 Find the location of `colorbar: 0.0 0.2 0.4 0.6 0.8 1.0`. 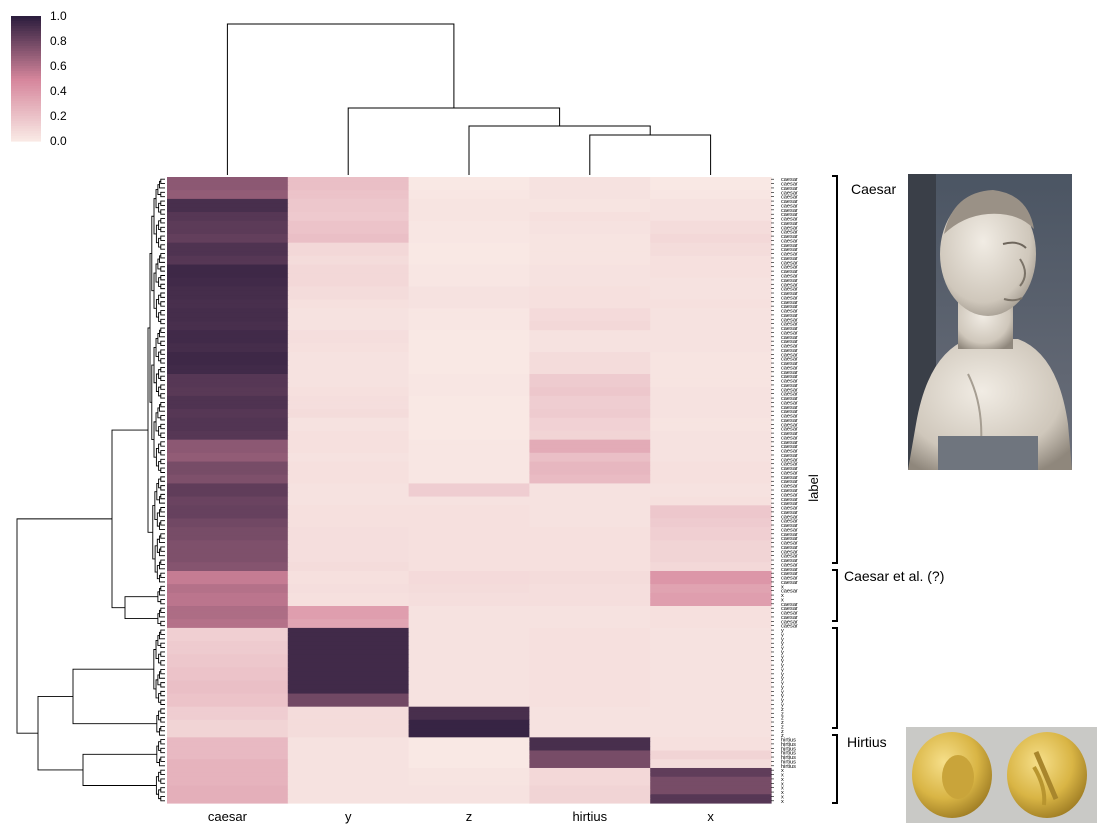

colorbar: 0.0 0.2 0.4 0.6 0.8 1.0 is located at coordinates (39, 78).